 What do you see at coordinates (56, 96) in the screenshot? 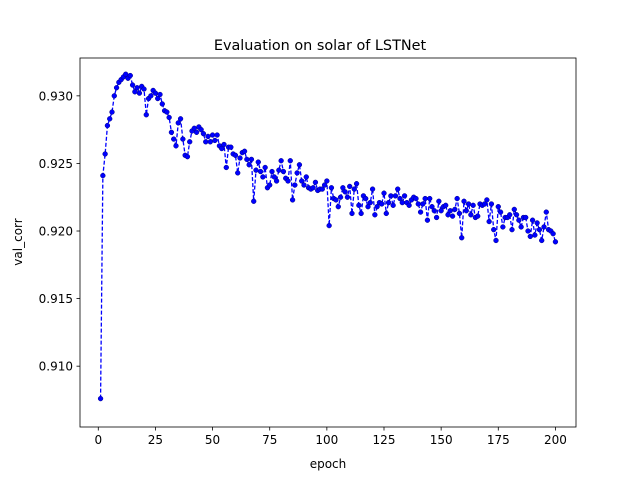
I see `y-tick-label: 0.930` at bounding box center [56, 96].